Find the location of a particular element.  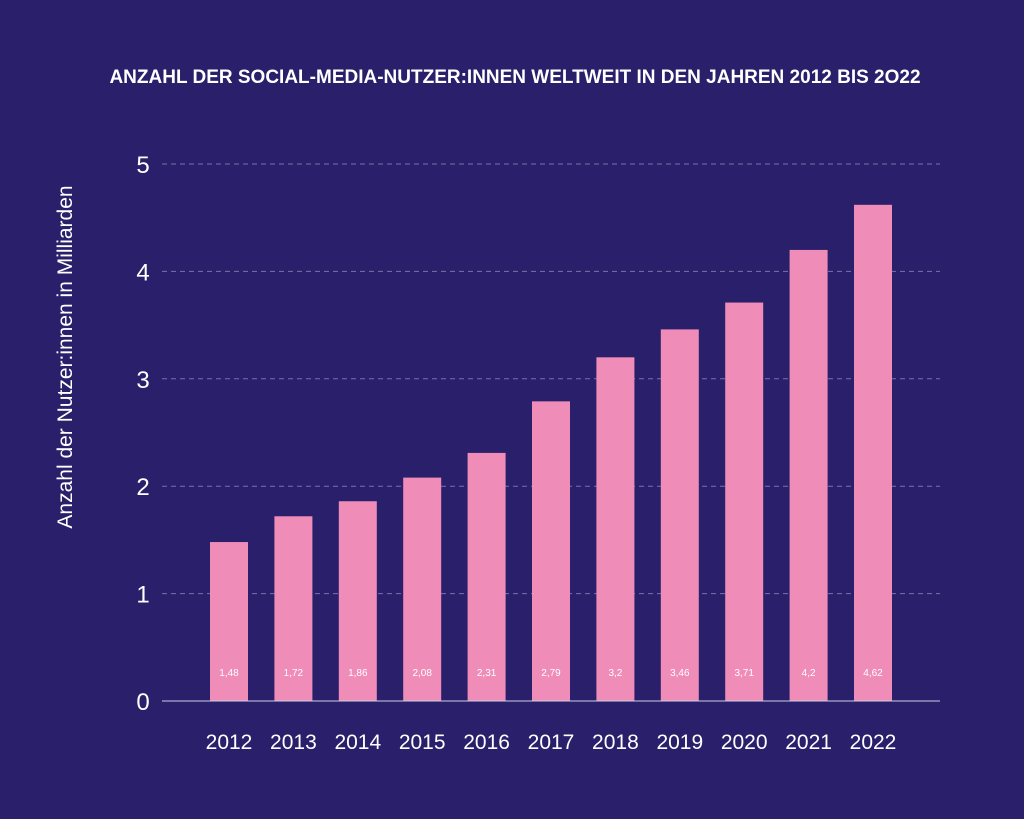

bar-2016 is located at coordinates (486, 576).